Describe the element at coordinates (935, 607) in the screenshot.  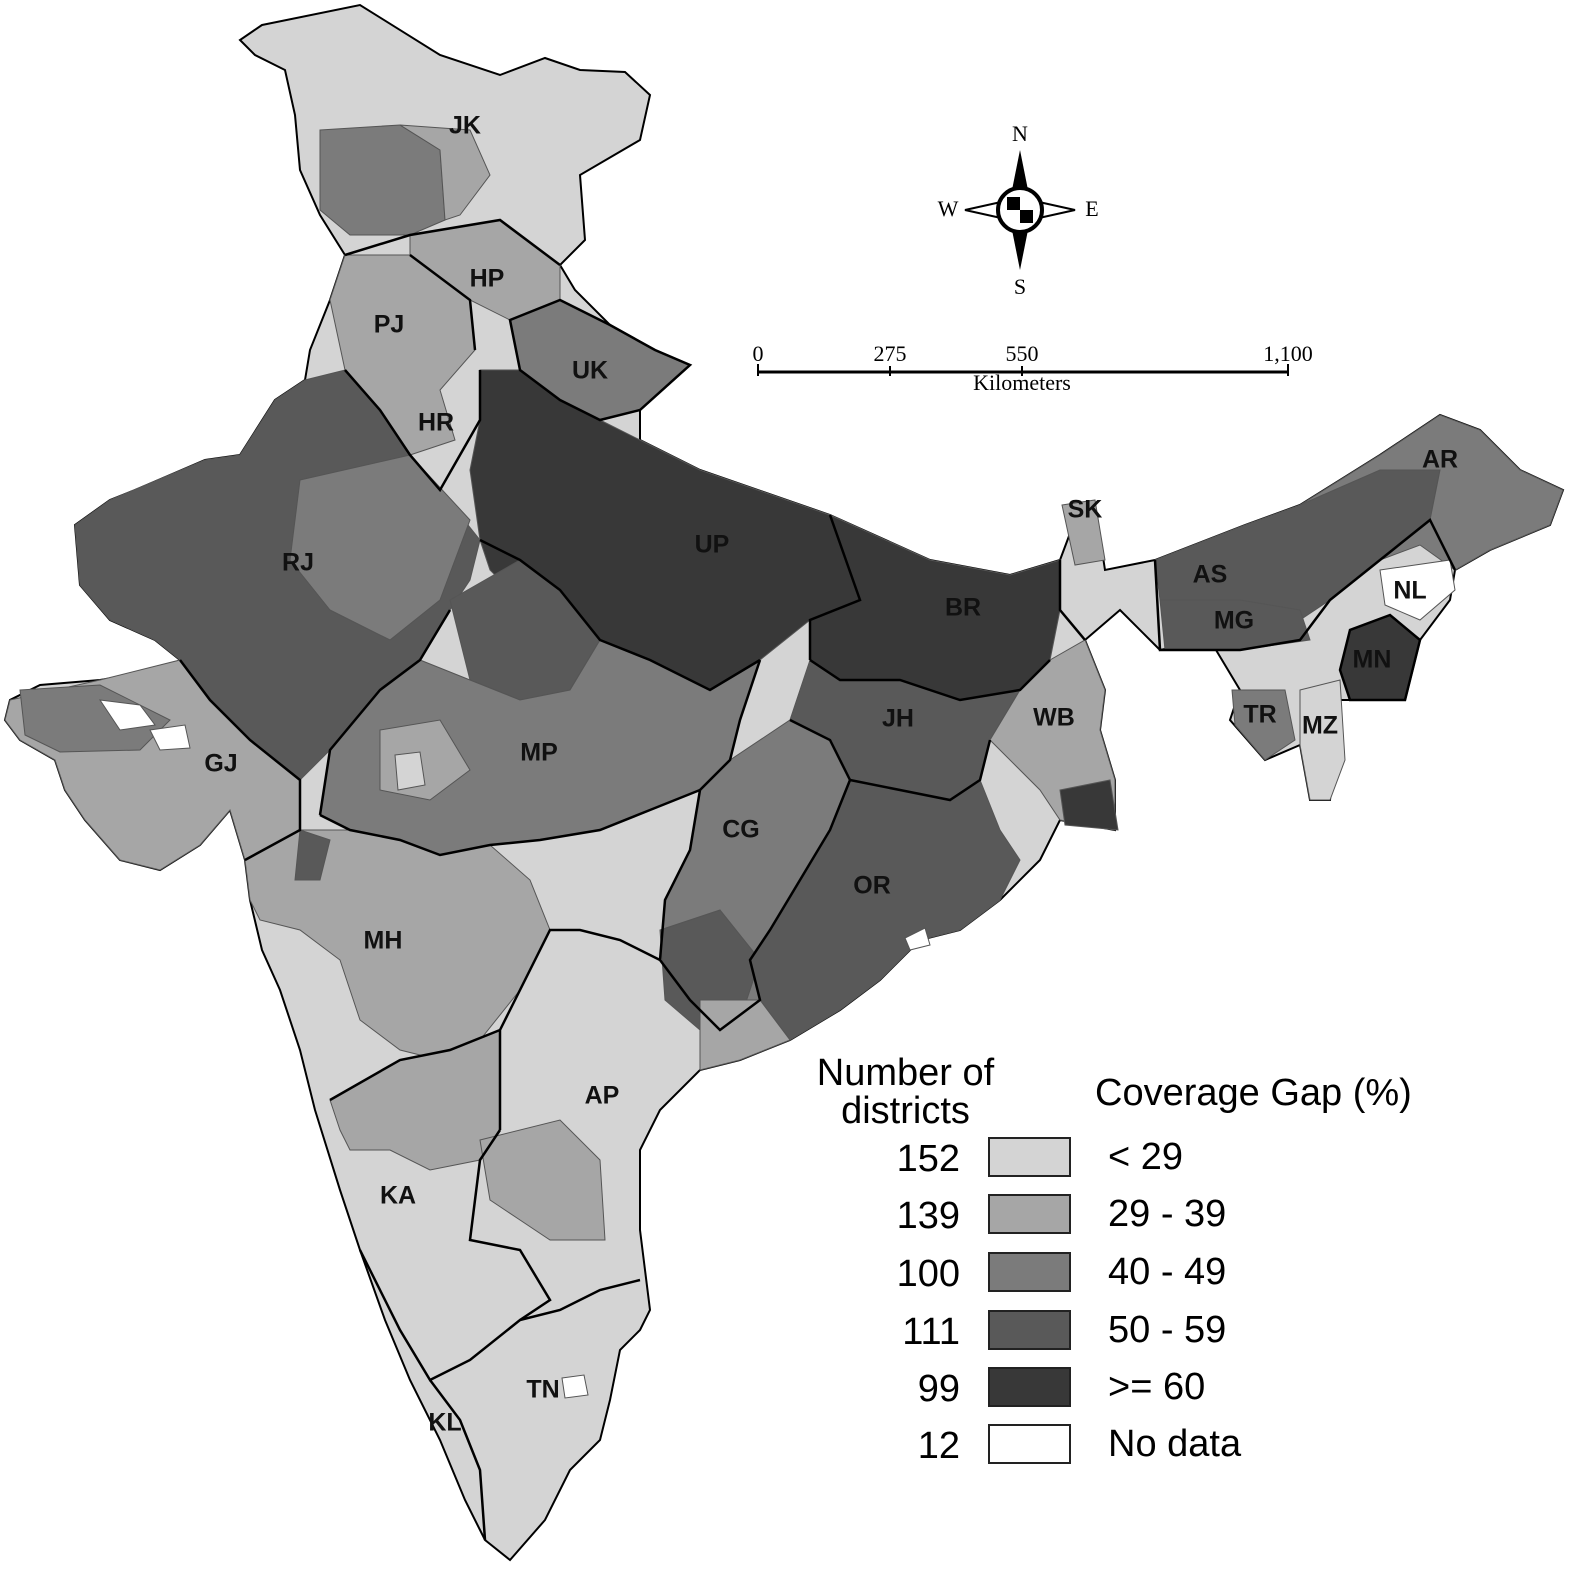
I see `region-bihar` at that location.